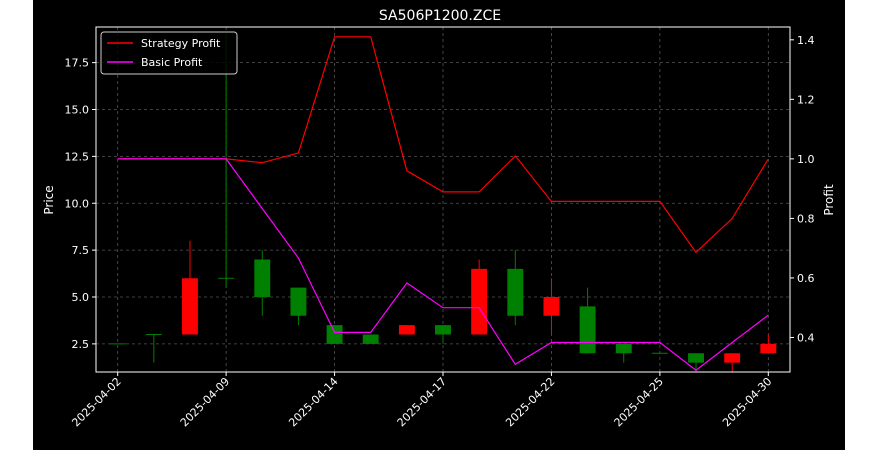 The image size is (878, 450). I want to click on y-tick-label: 12.5, so click(77, 156).